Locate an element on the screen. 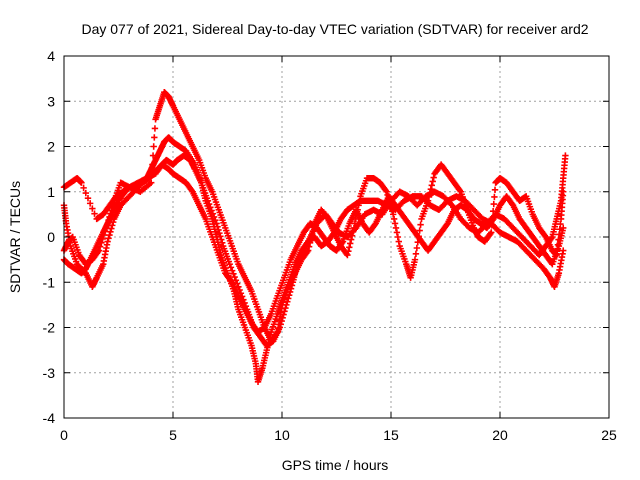 This screenshot has height=480, width=640. y-axis-label: SDTVAR / TECUs is located at coordinates (15, 237).